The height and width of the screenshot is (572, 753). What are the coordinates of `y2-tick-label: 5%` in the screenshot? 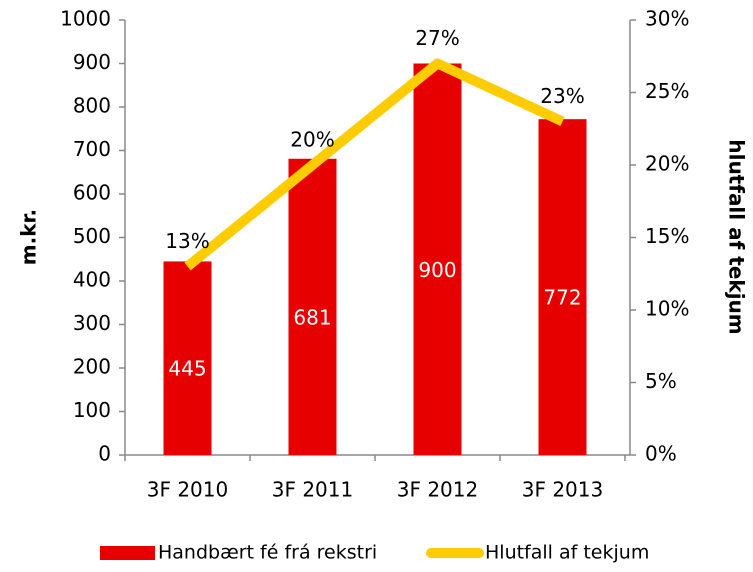 It's located at (661, 381).